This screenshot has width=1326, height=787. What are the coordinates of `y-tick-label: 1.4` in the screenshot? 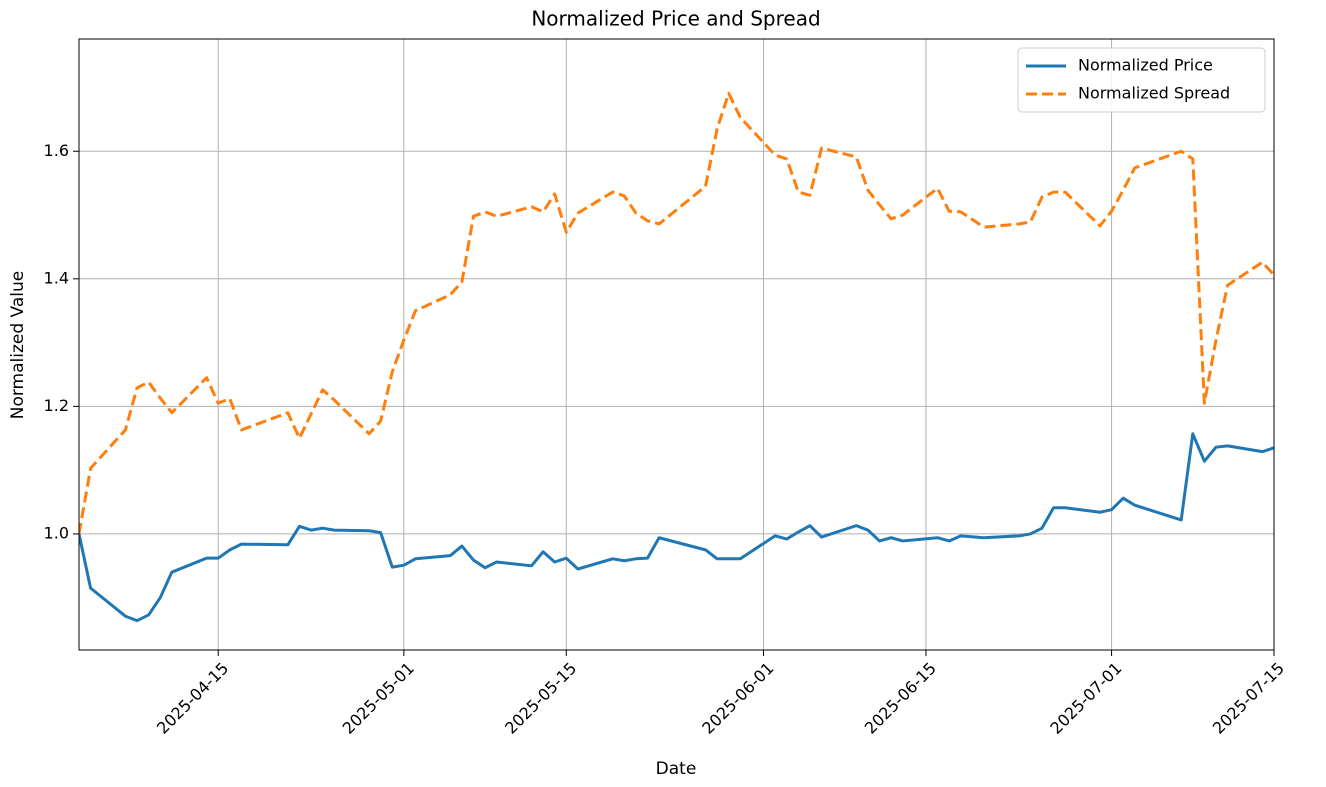 It's located at (56, 277).